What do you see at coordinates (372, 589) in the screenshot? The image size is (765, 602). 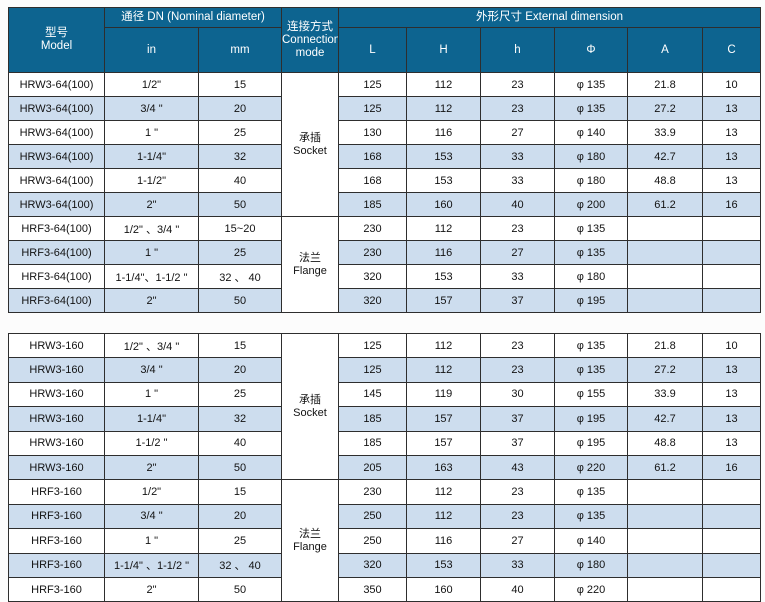 I see `cell-L: 350` at bounding box center [372, 589].